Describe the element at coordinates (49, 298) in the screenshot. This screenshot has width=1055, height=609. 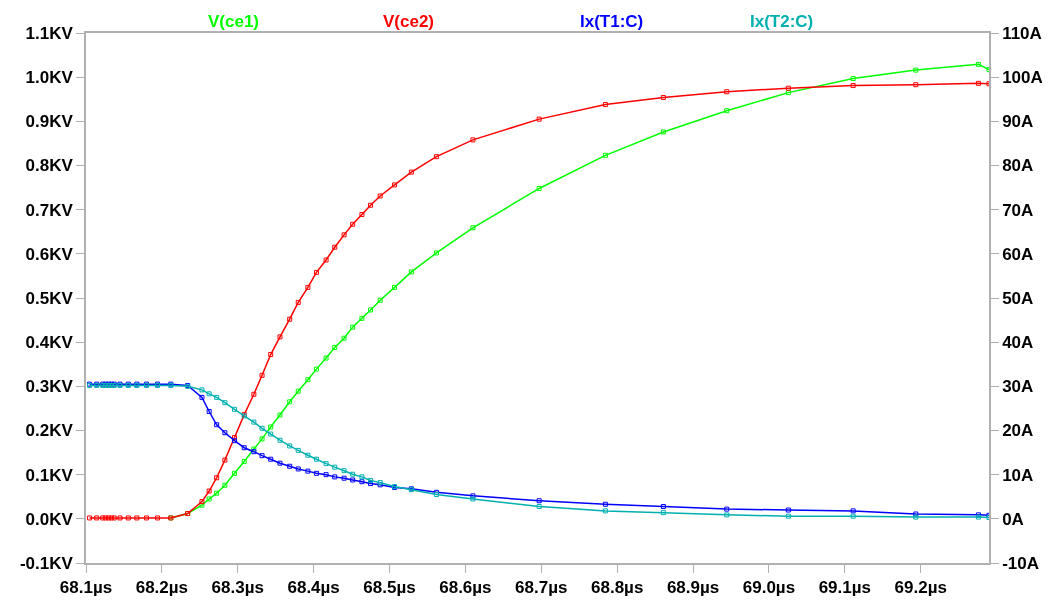
I see `y-tick-label: 0.5KV` at that location.